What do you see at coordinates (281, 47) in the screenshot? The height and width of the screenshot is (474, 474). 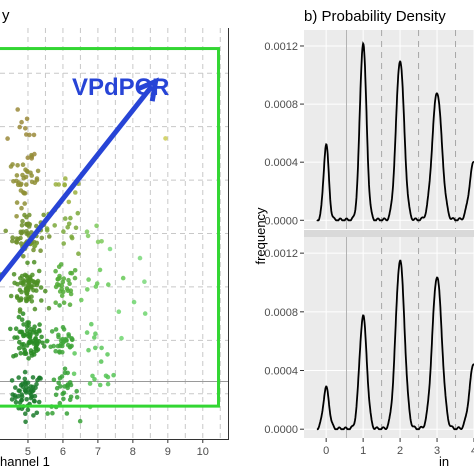 I see `density-y-tick-label-0-3: 0.0012` at bounding box center [281, 47].